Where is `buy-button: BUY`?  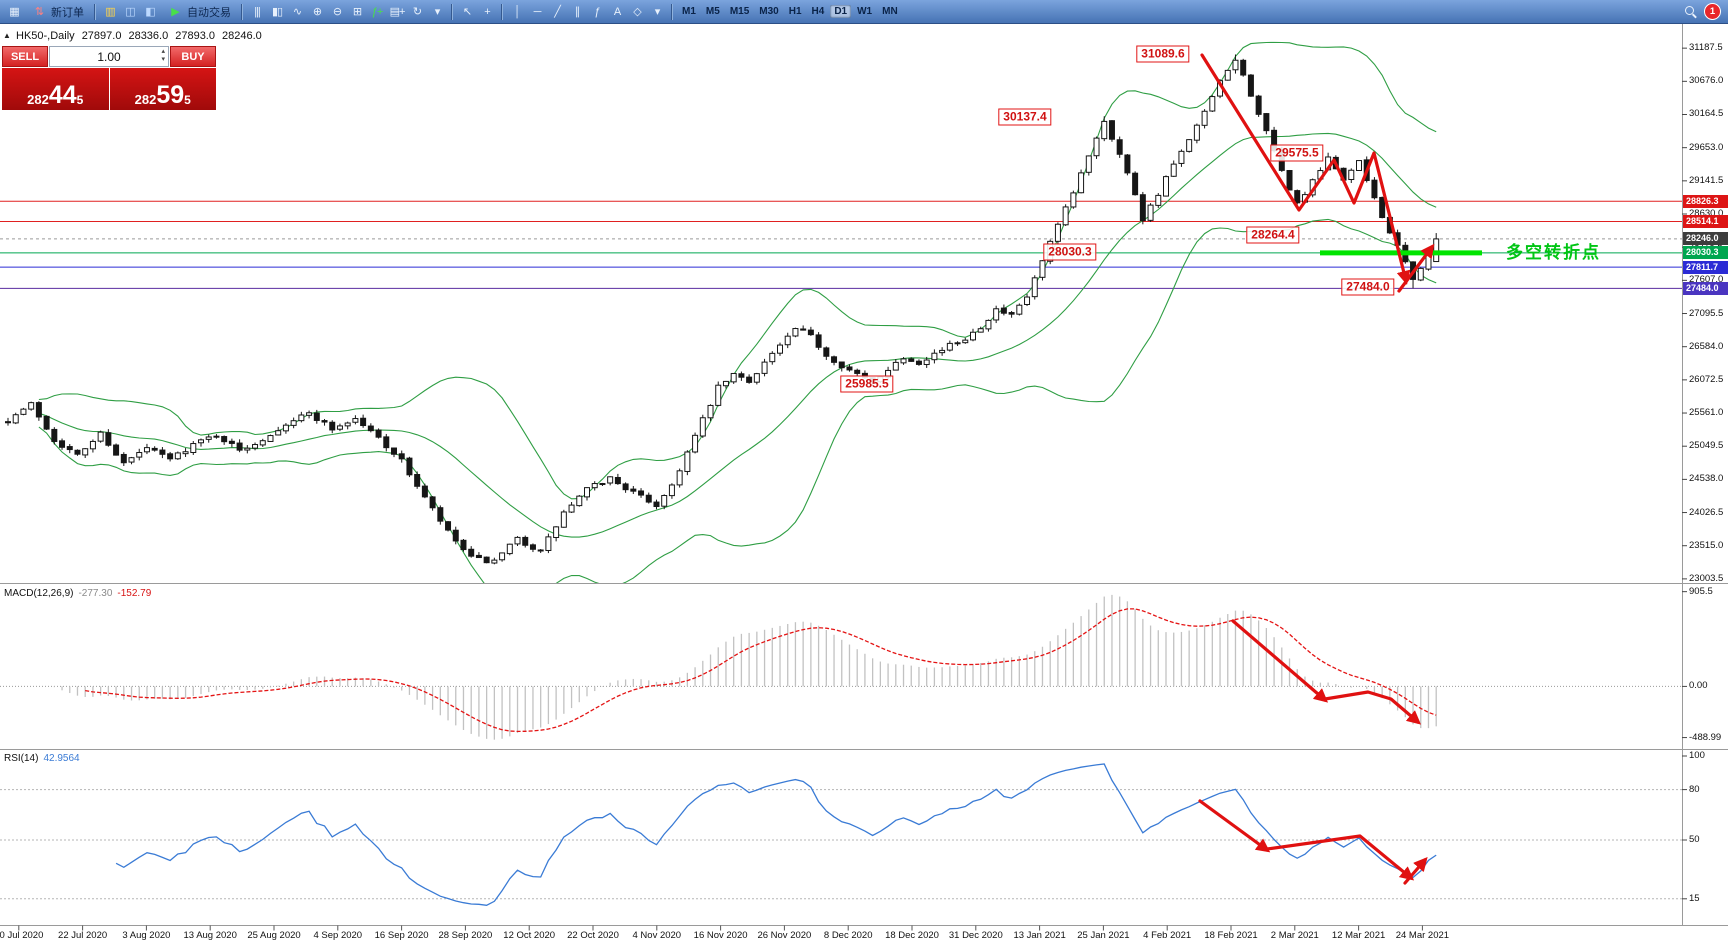
buy-button: BUY is located at coordinates (193, 56).